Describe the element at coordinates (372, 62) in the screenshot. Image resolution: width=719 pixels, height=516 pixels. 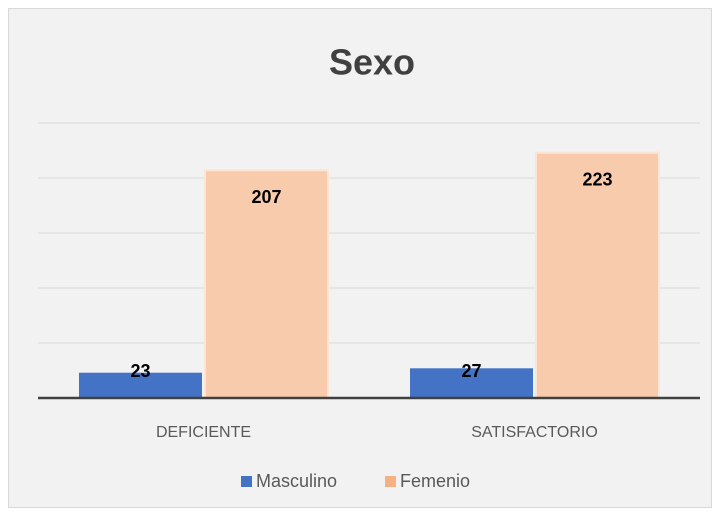
I see `chart-title: Sexo` at that location.